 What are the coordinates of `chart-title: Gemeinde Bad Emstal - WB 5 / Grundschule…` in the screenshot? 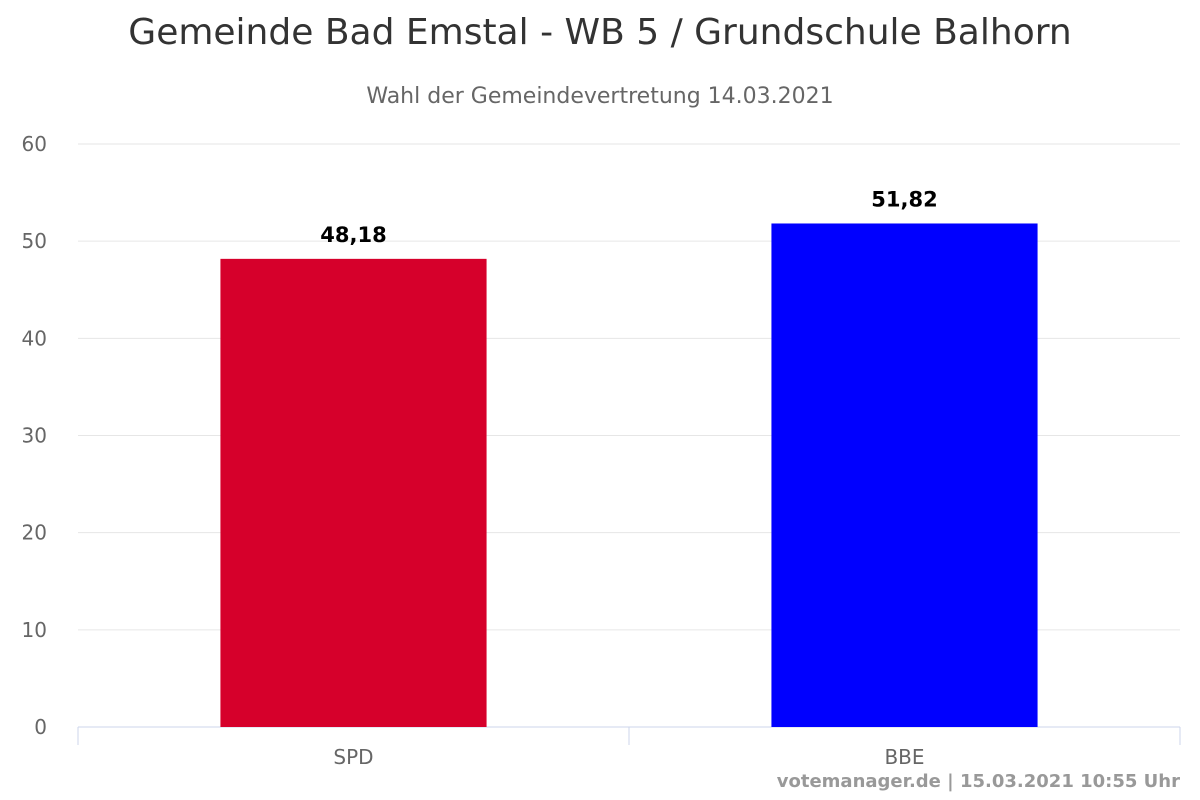 It's located at (600, 32).